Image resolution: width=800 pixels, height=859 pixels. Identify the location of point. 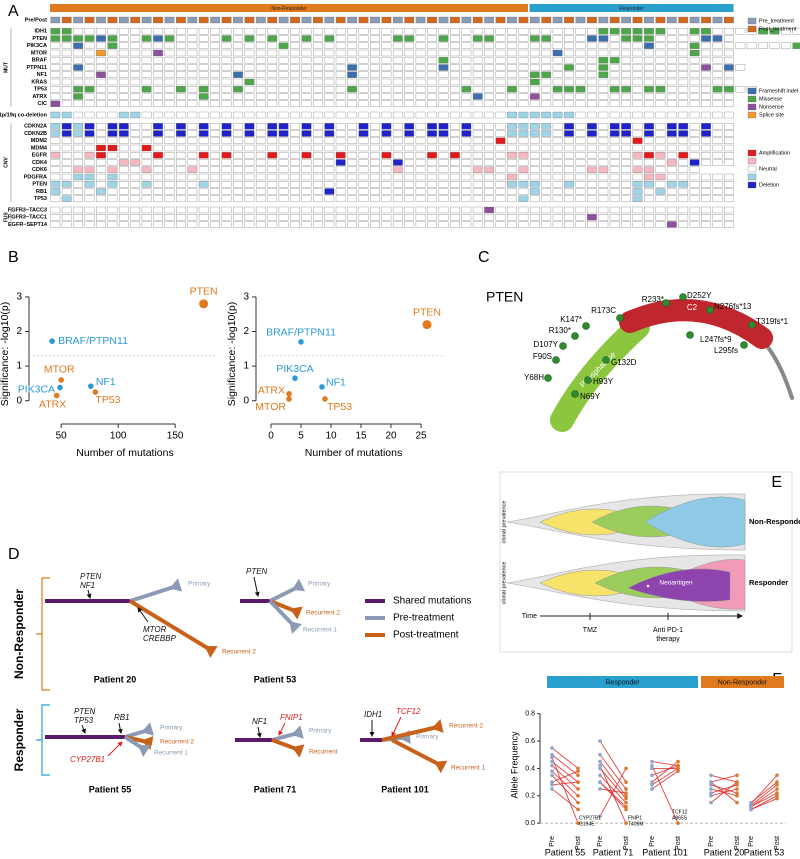
(60, 387).